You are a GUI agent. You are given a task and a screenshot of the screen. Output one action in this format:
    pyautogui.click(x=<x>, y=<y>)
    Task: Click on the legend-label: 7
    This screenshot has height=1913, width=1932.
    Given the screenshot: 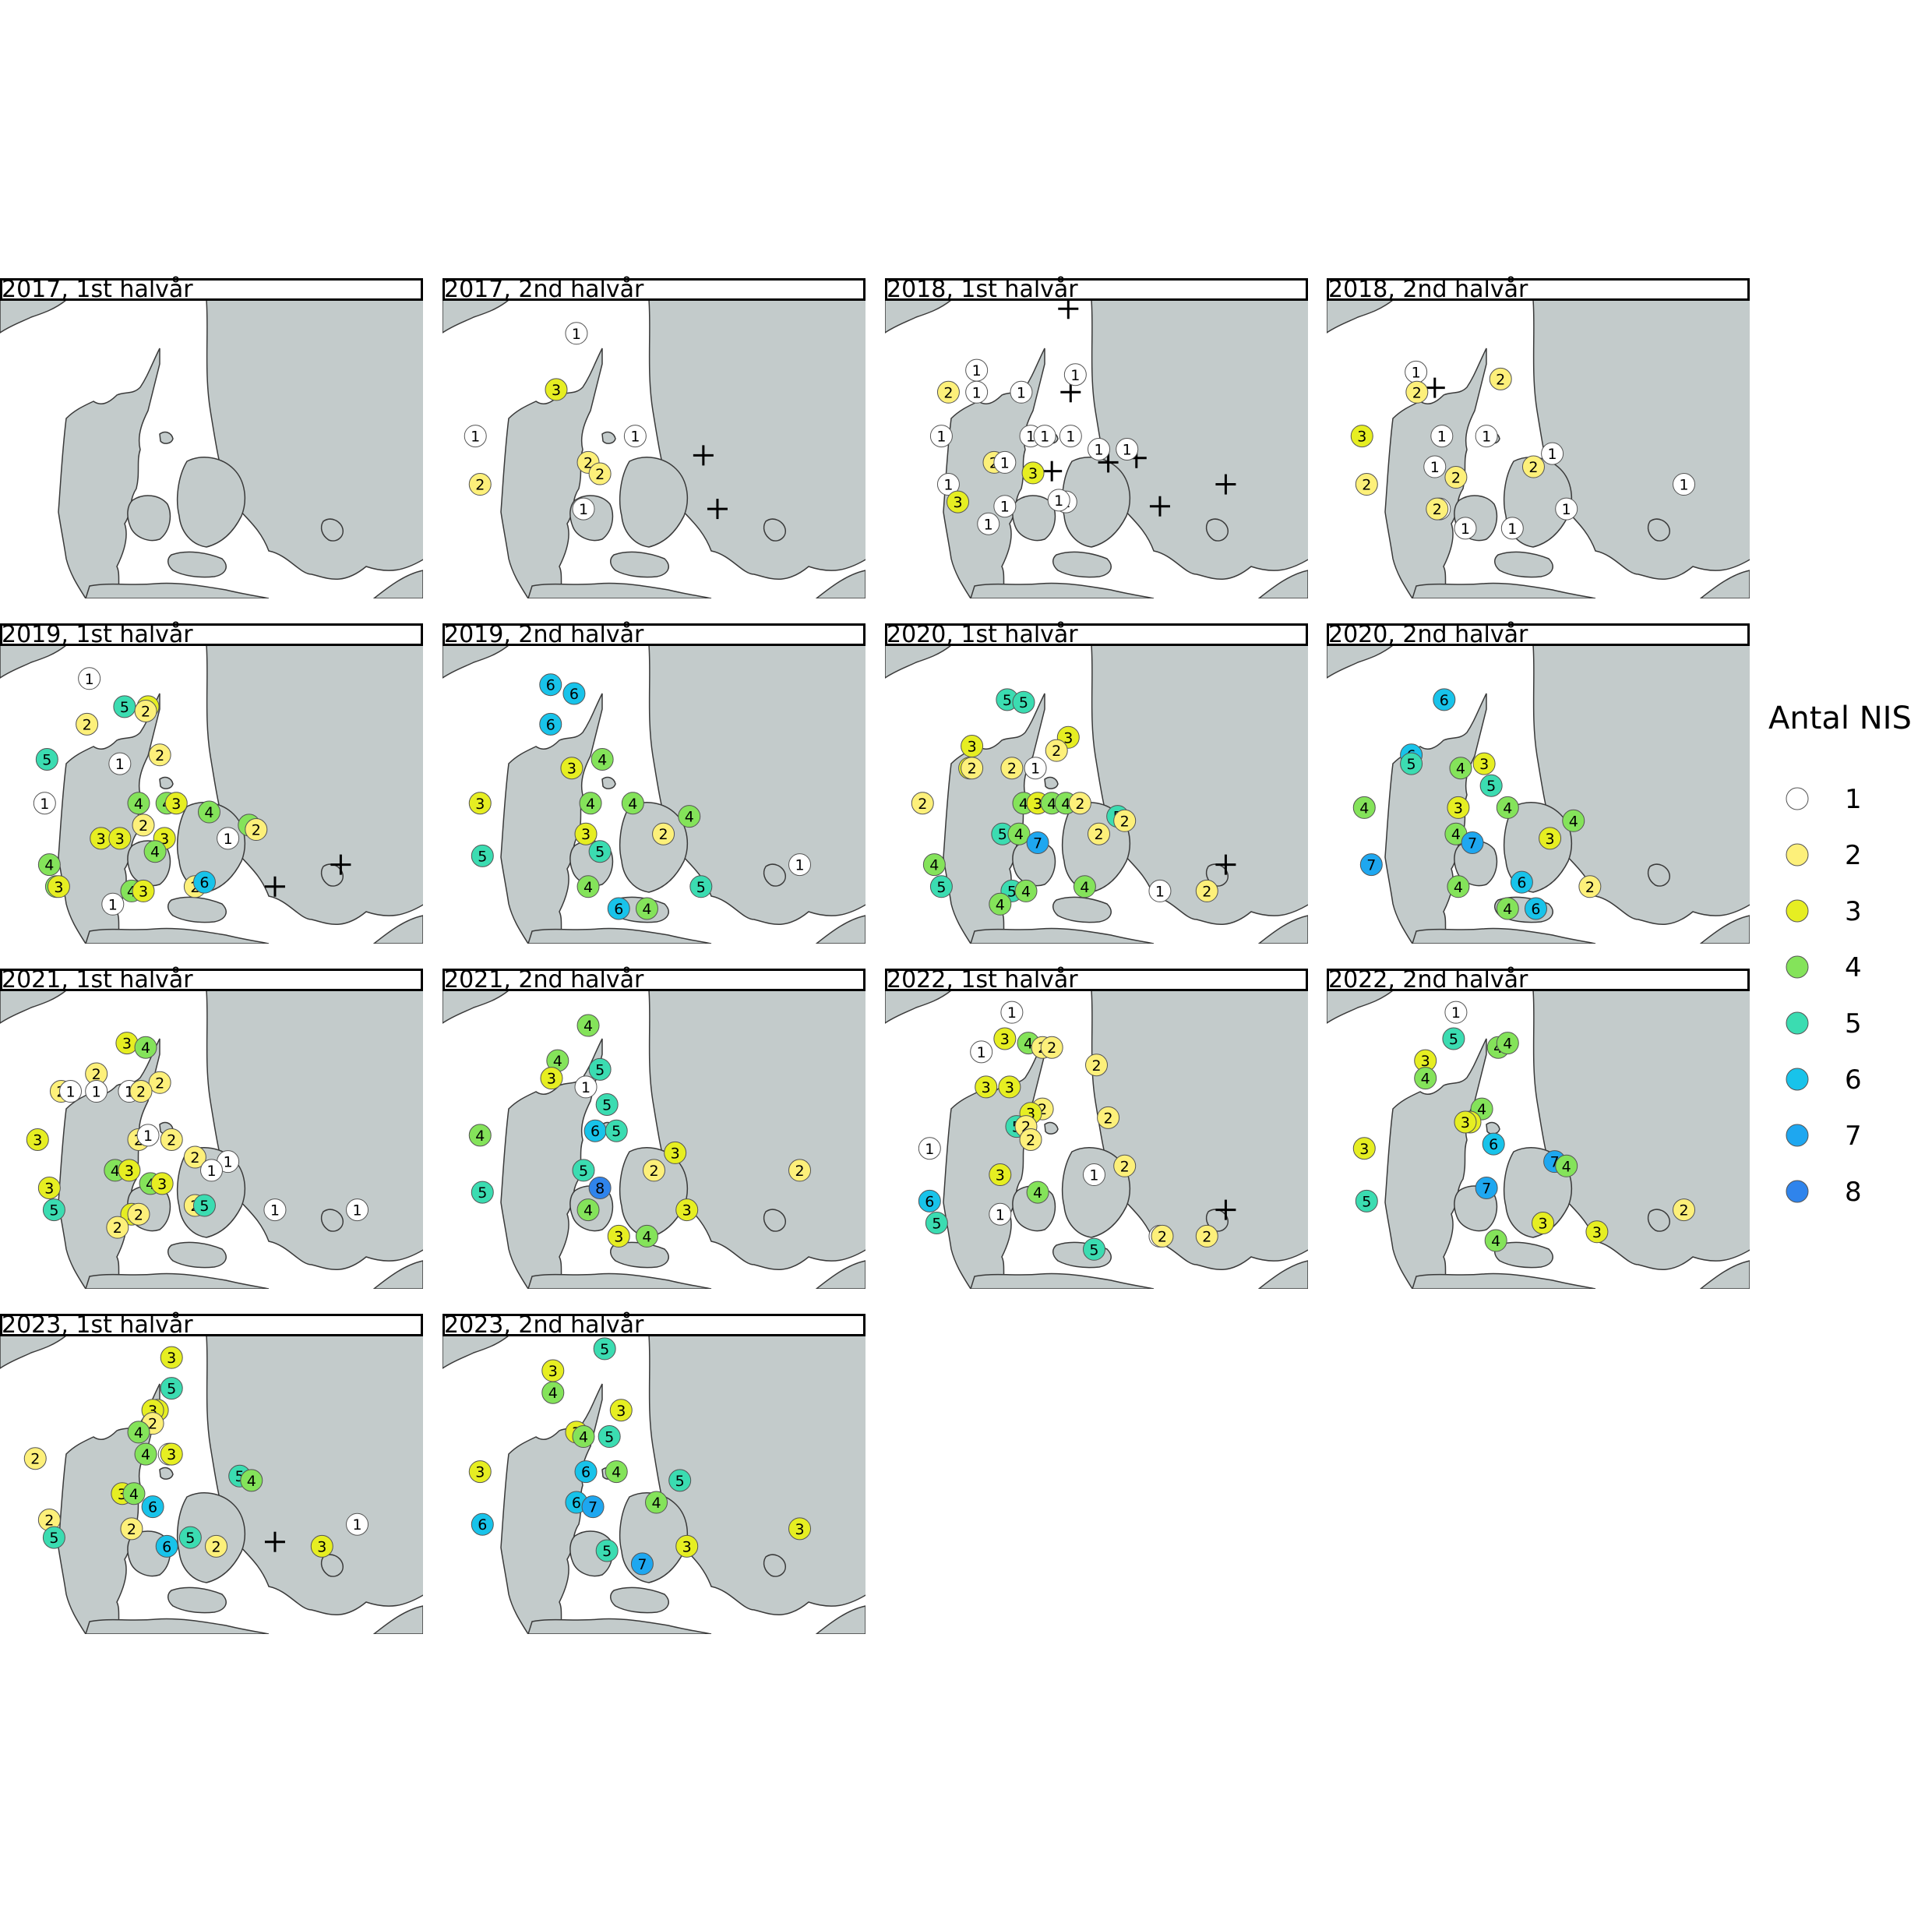 What is the action you would take?
    pyautogui.click(x=1853, y=1137)
    